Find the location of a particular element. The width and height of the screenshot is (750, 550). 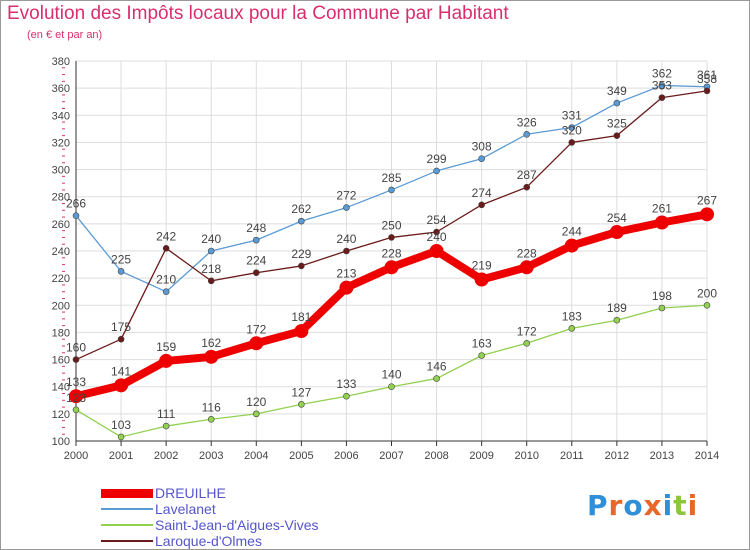

data-label-dreuilhe: 254 is located at coordinates (617, 218).